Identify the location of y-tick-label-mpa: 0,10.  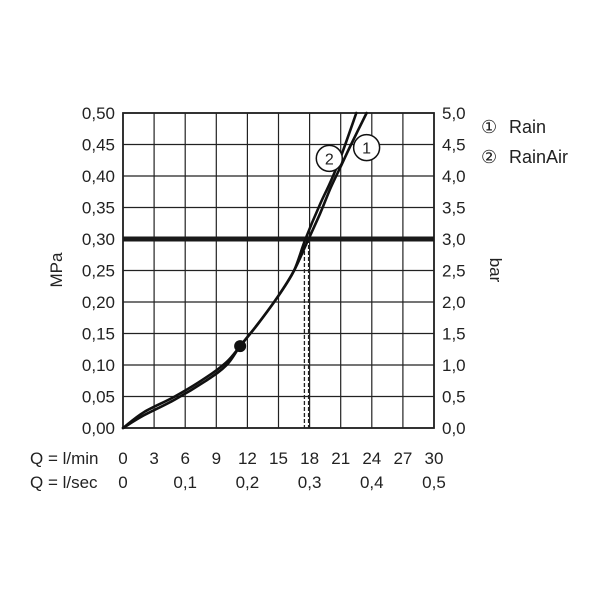
(98, 365).